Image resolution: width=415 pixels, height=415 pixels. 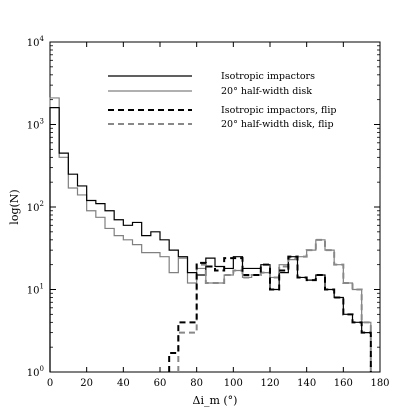 What do you see at coordinates (42, 204) in the screenshot?
I see `y-tick-exponent: 2` at bounding box center [42, 204].